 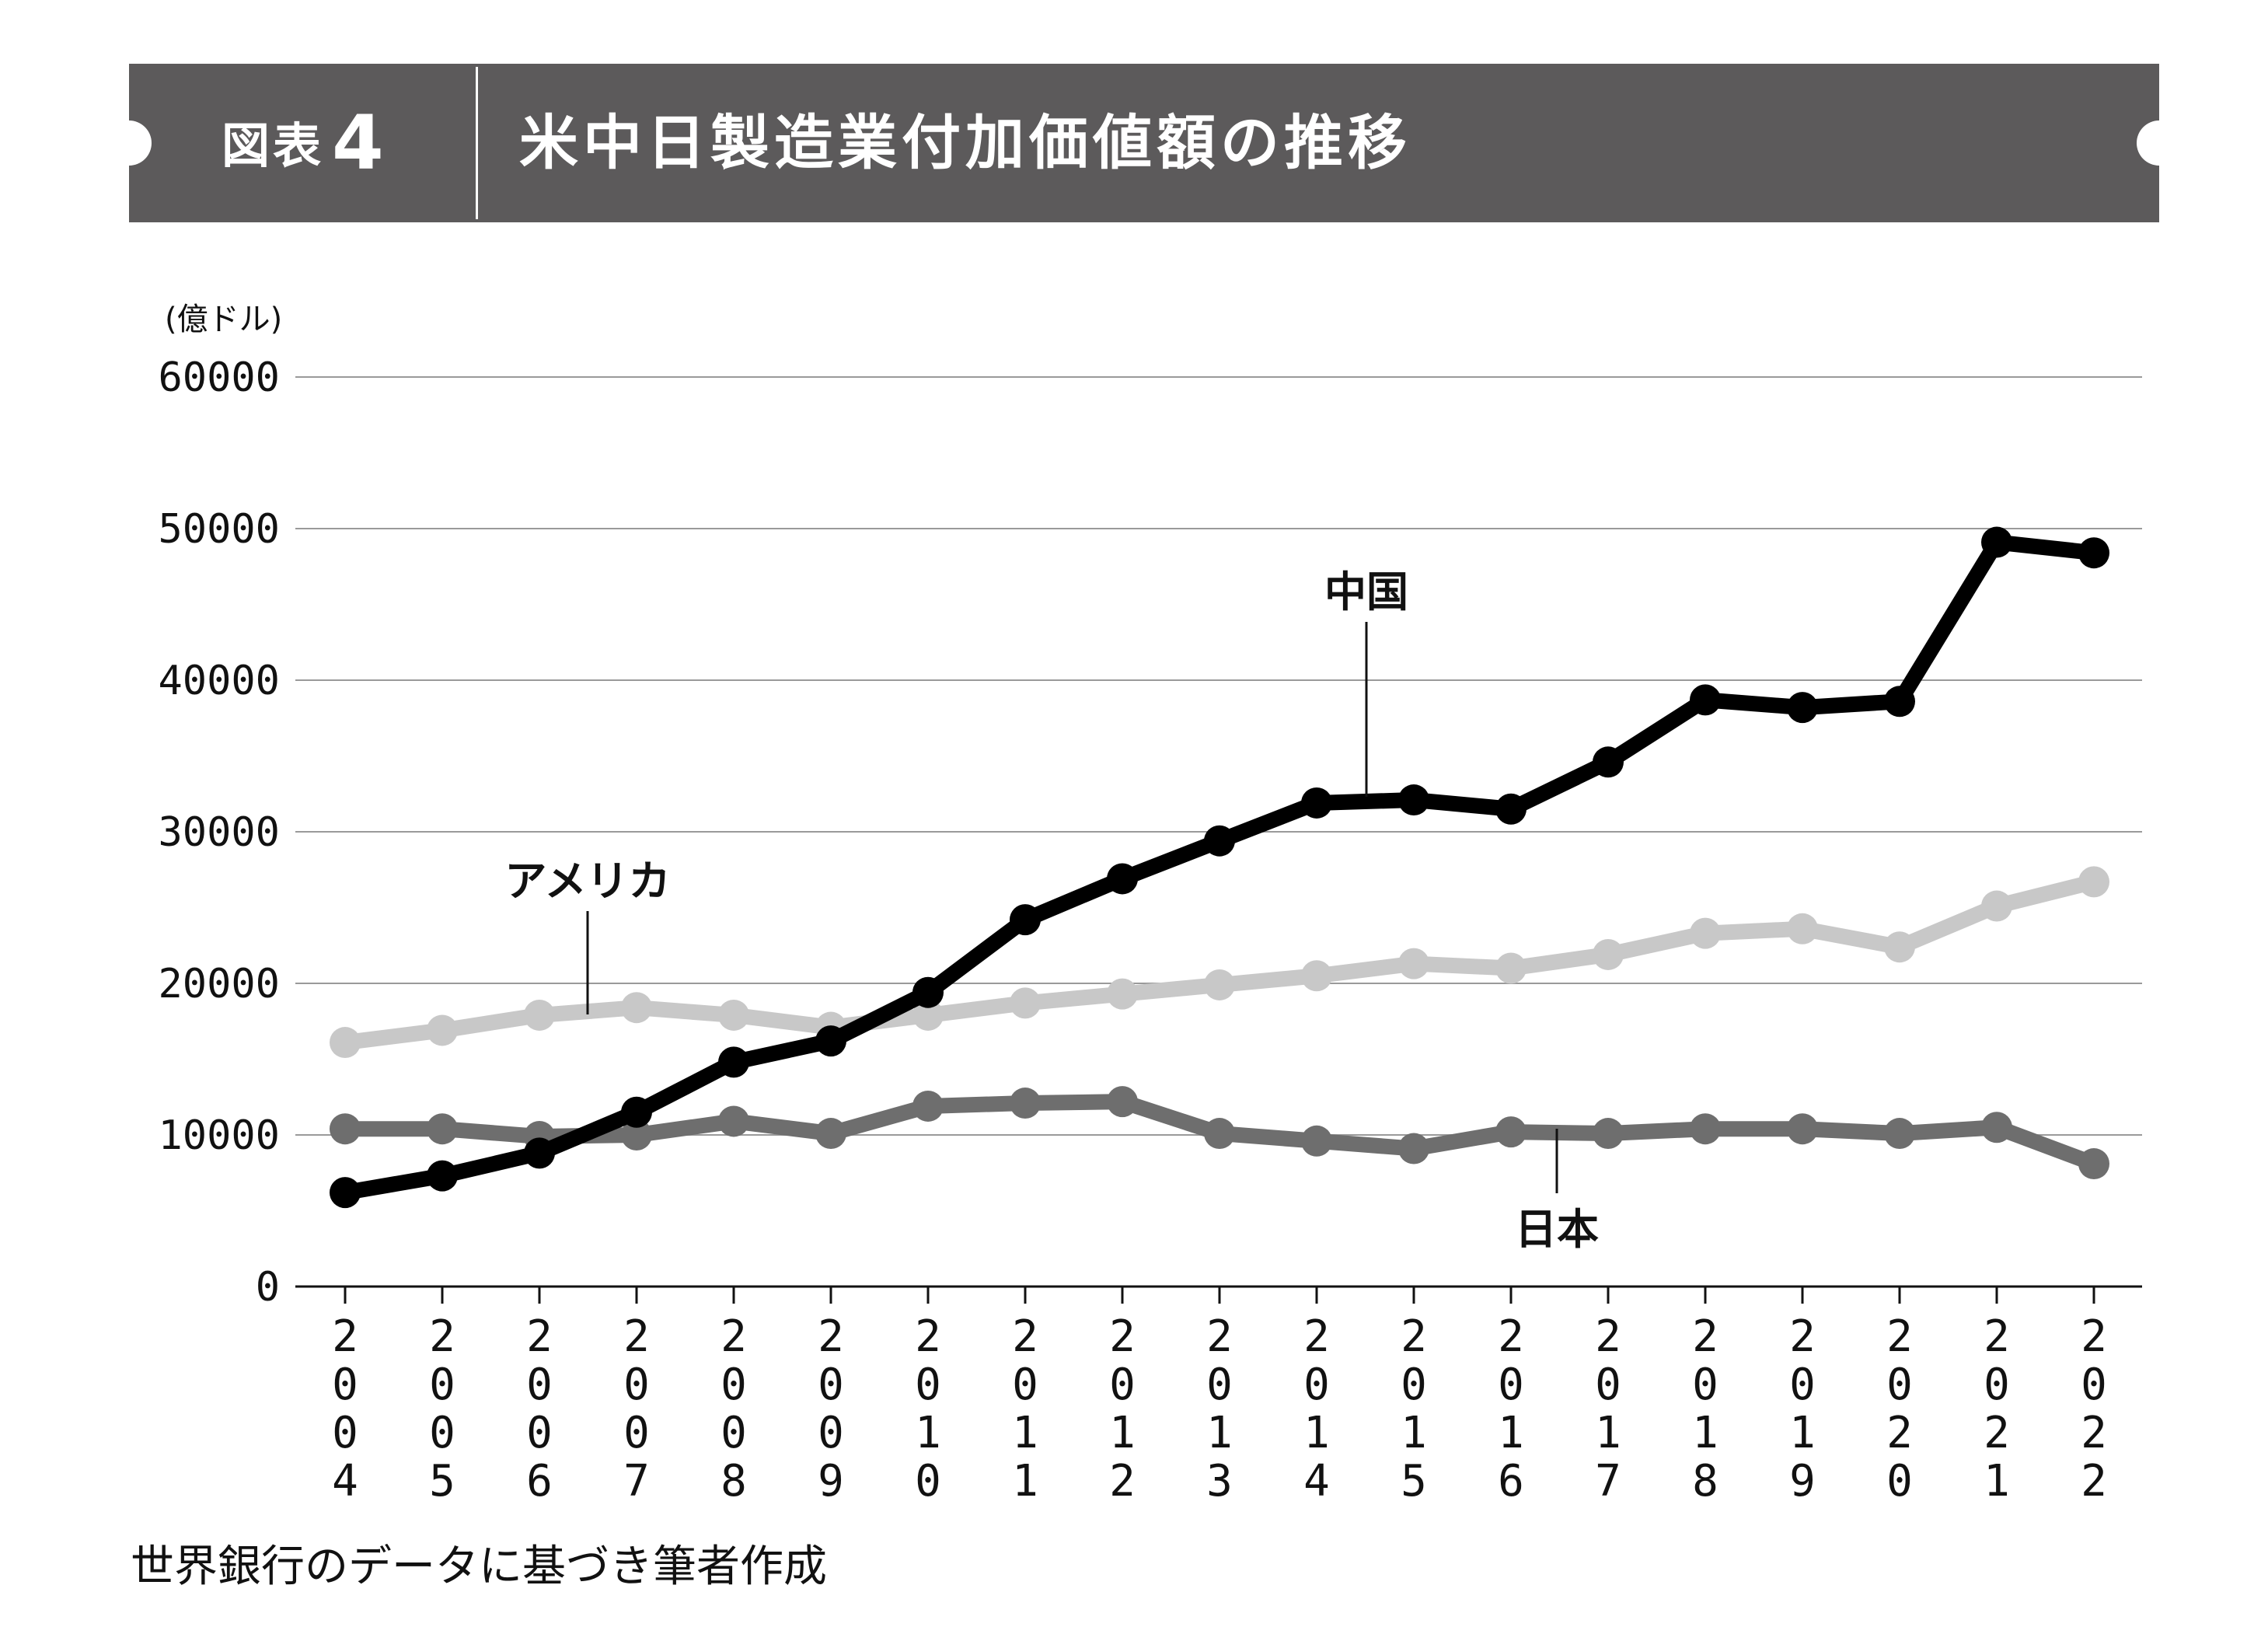 I want to click on figure-label: 図表 4, so click(x=304, y=143).